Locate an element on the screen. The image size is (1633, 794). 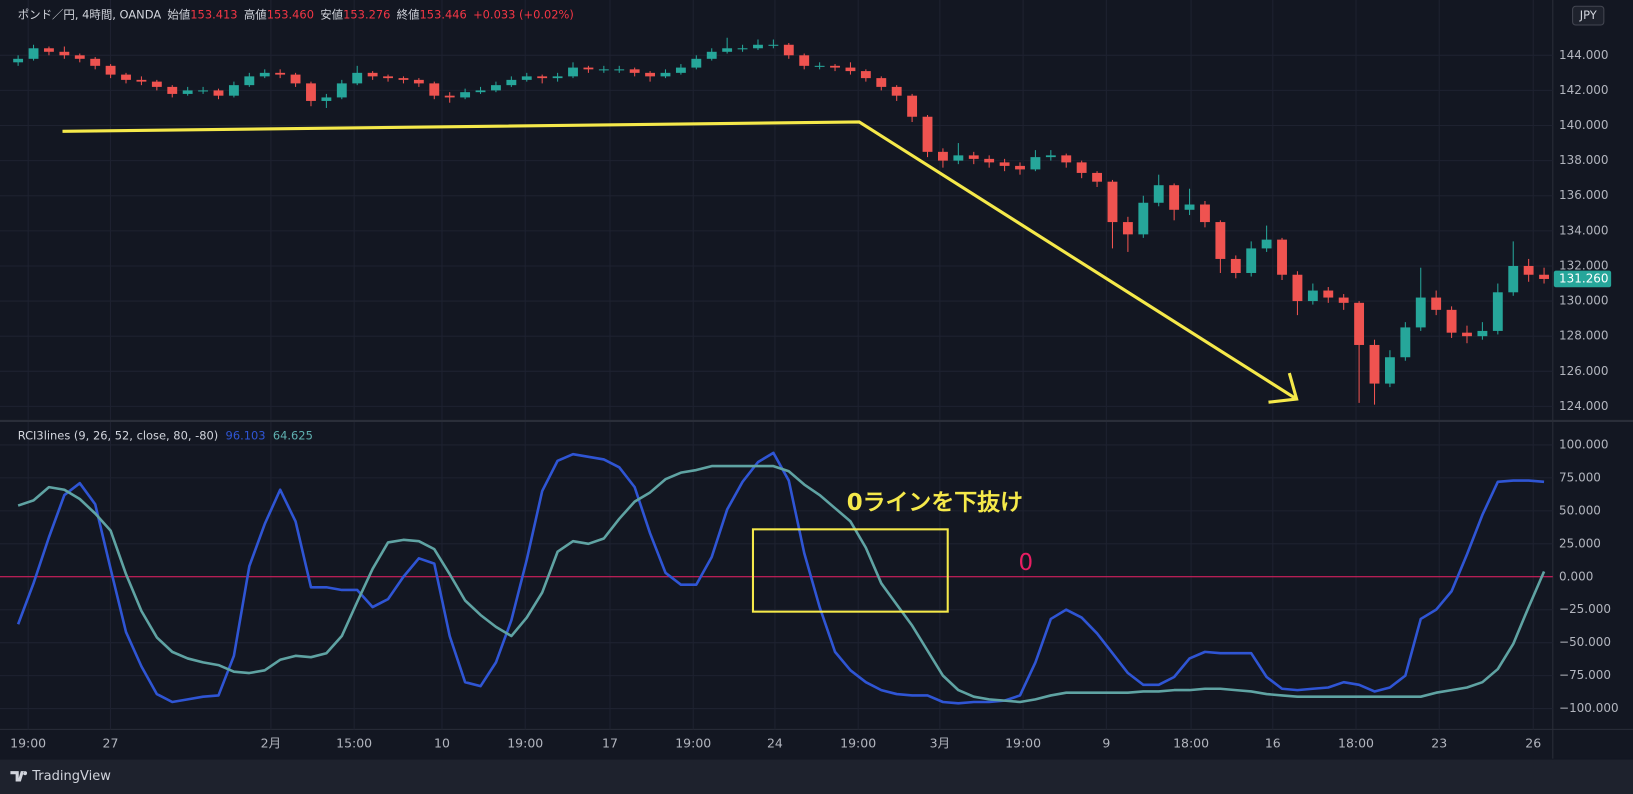
y-tick-label: 142.000 is located at coordinates (1583, 90).